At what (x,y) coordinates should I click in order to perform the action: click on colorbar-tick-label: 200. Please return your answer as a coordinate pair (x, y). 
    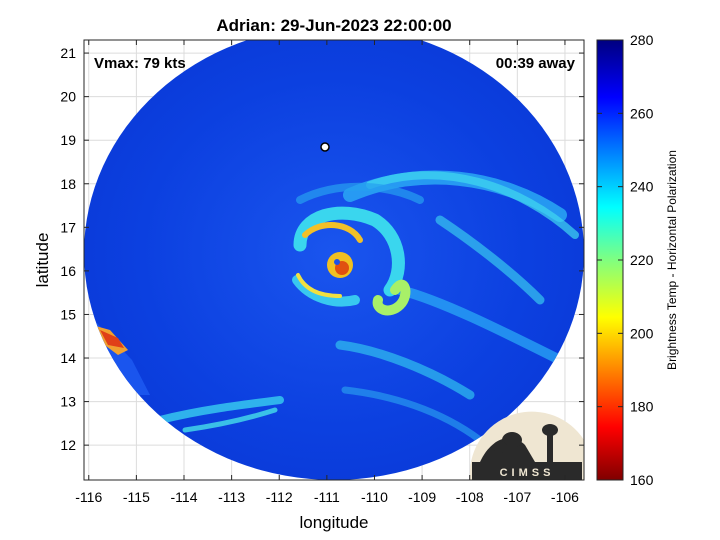
    Looking at the image, I should click on (642, 333).